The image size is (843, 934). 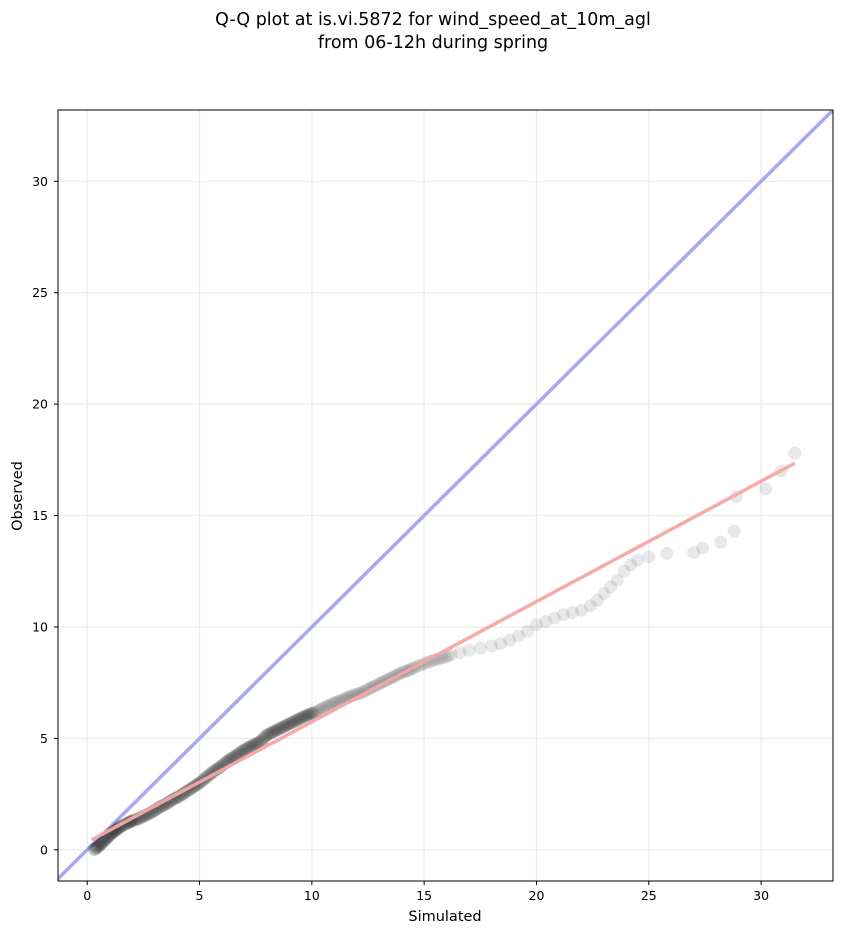 What do you see at coordinates (44, 849) in the screenshot?
I see `y-tick-label: 0` at bounding box center [44, 849].